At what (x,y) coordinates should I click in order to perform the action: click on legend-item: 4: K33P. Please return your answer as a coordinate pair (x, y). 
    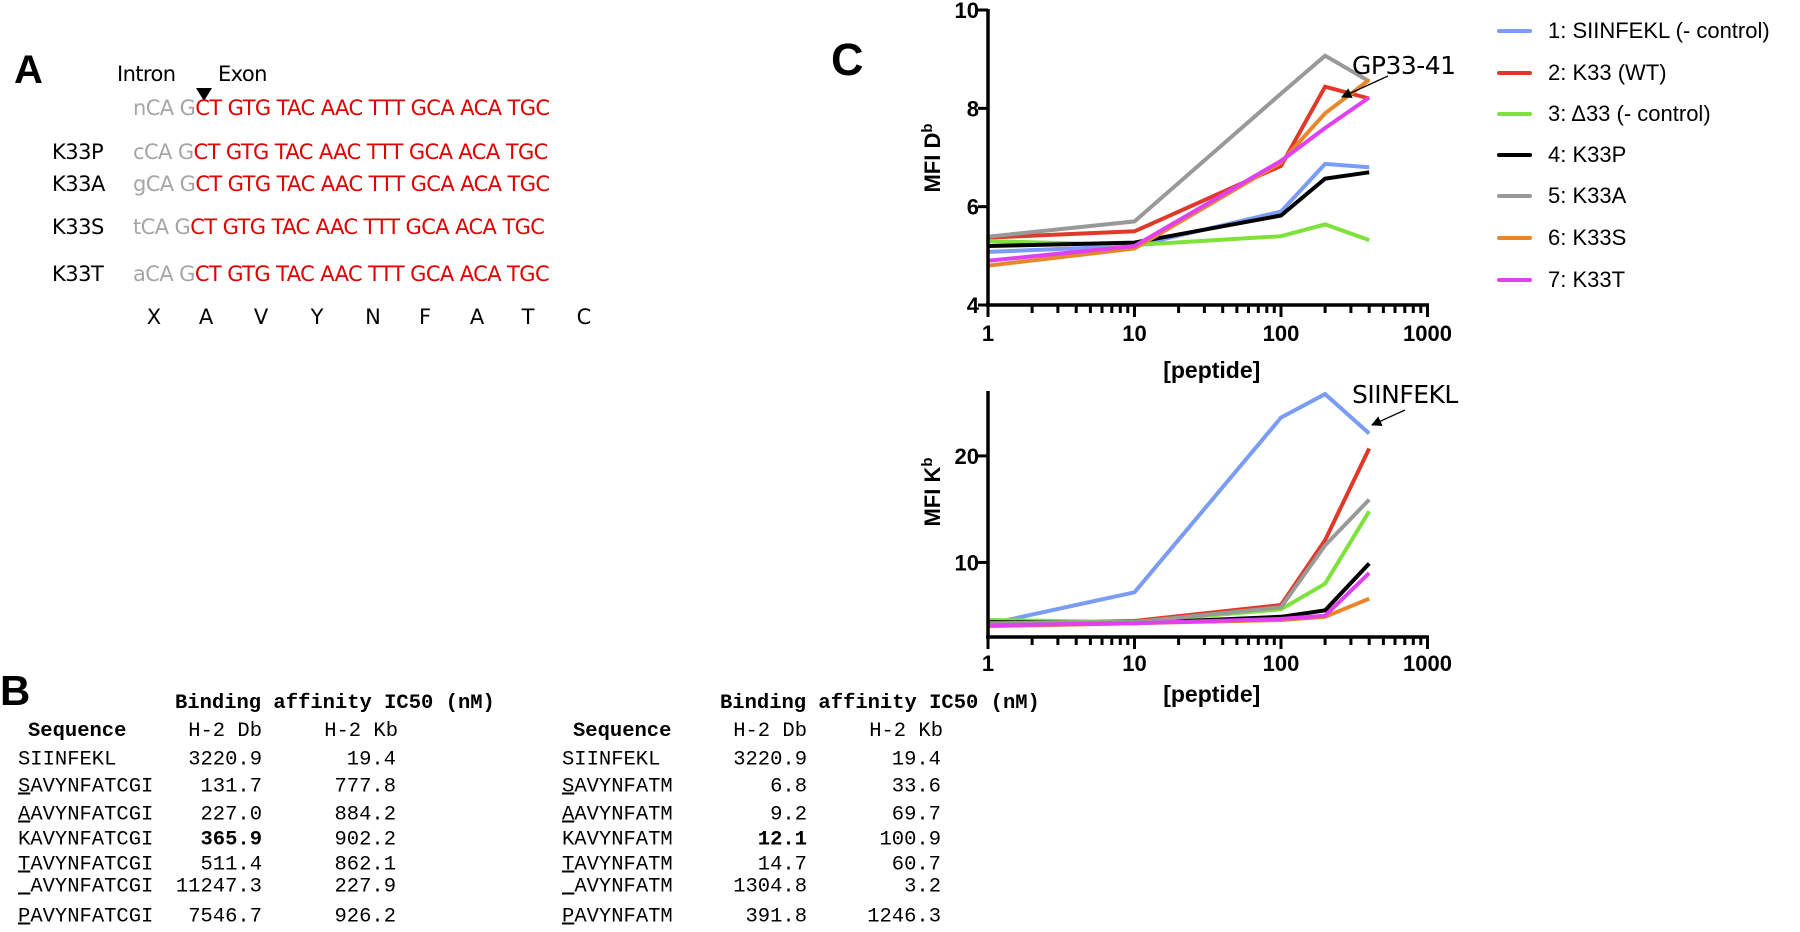
    Looking at the image, I should click on (1561, 155).